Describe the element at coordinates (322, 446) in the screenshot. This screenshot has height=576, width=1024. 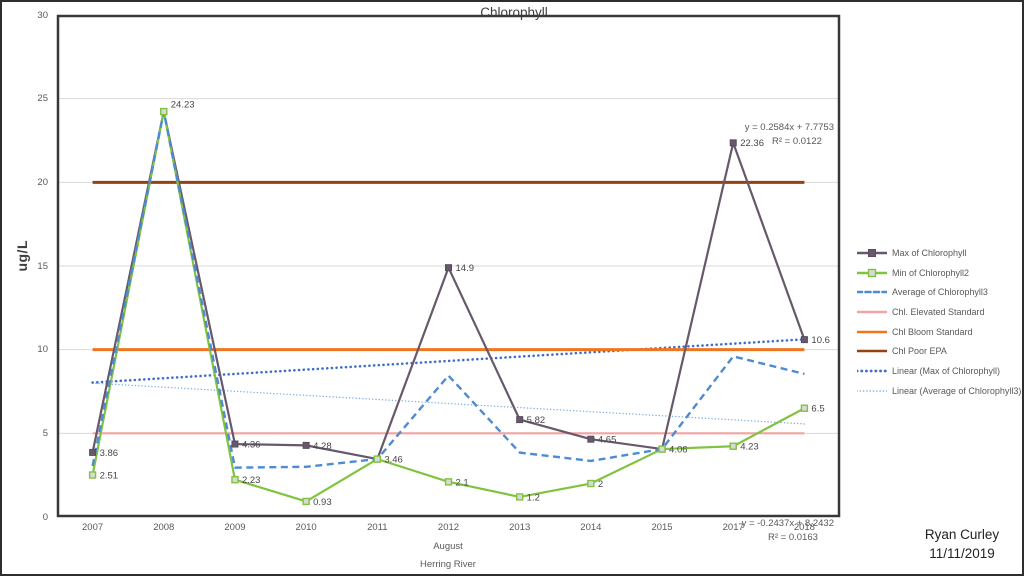
I see `data-label: 4.28` at that location.